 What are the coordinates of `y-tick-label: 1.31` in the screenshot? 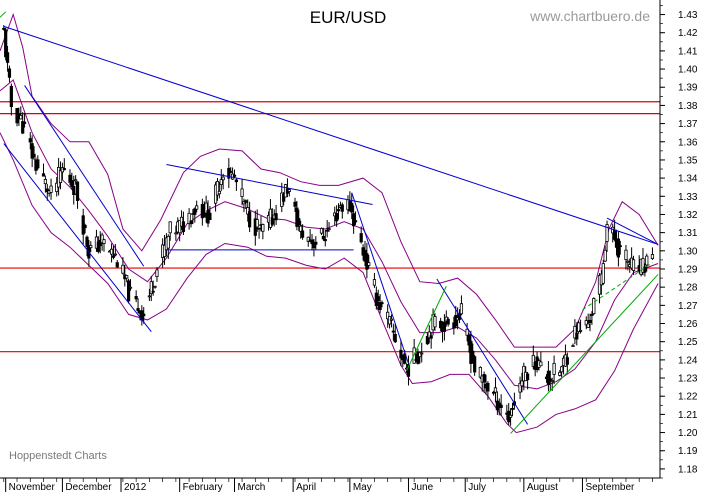 It's located at (688, 233).